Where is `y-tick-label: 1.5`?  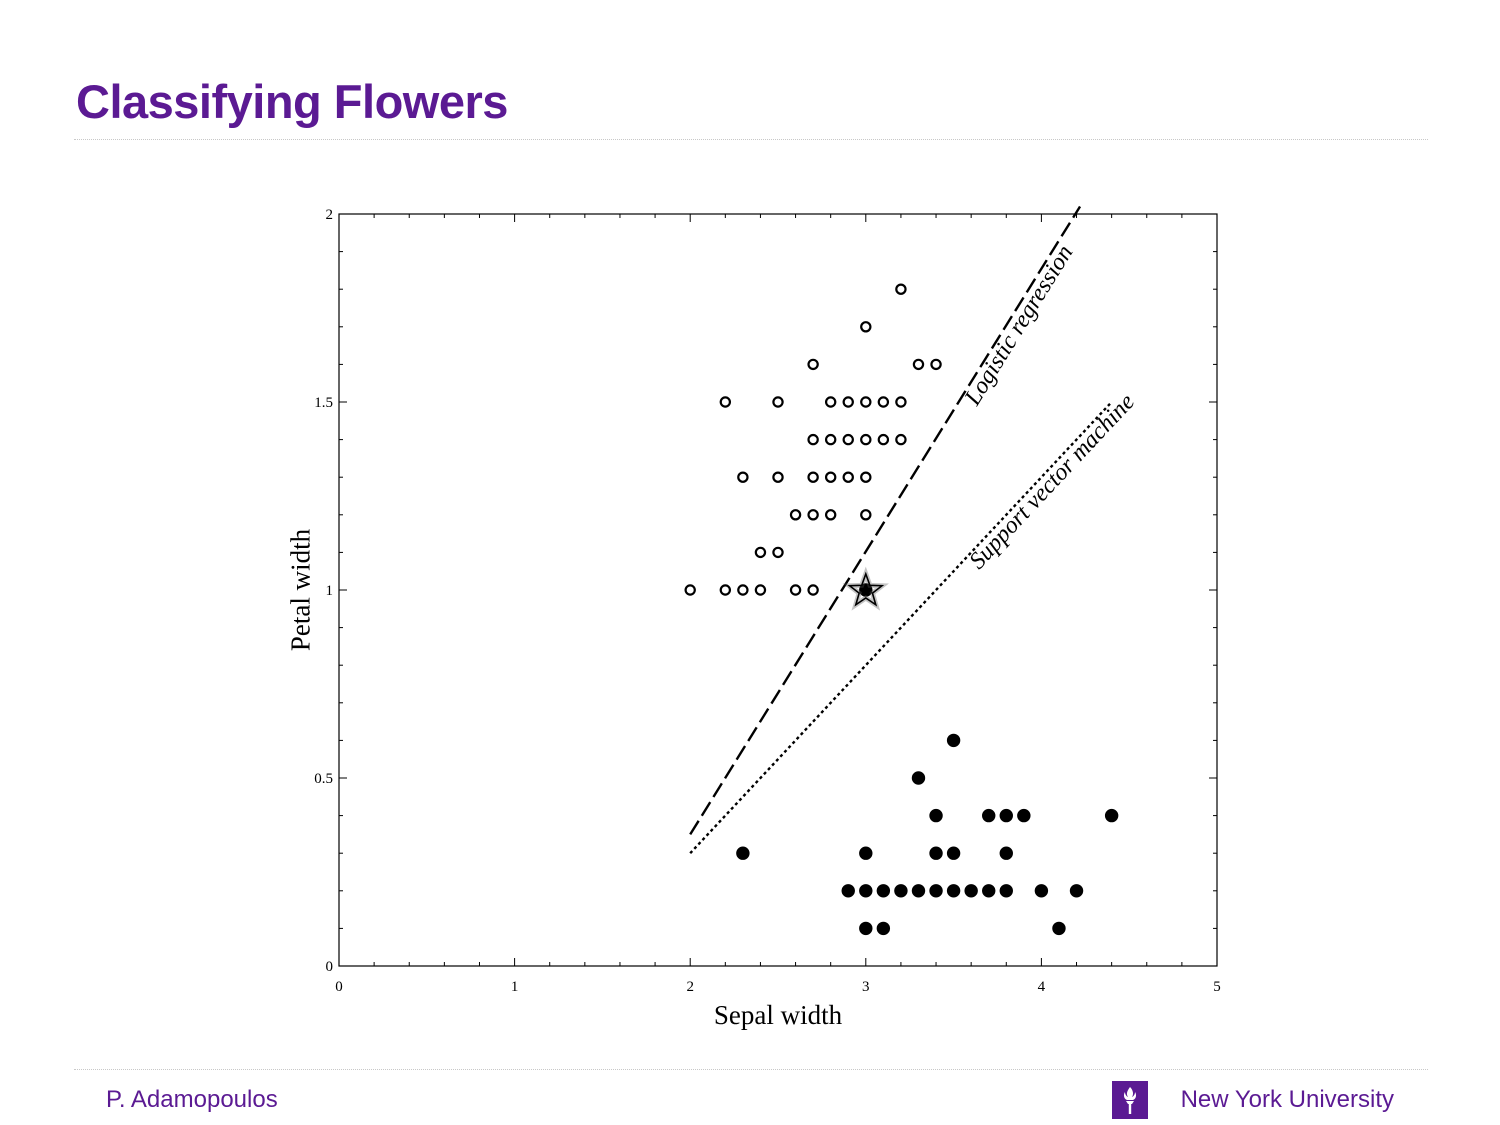
y-tick-label: 1.5 is located at coordinates (323, 403).